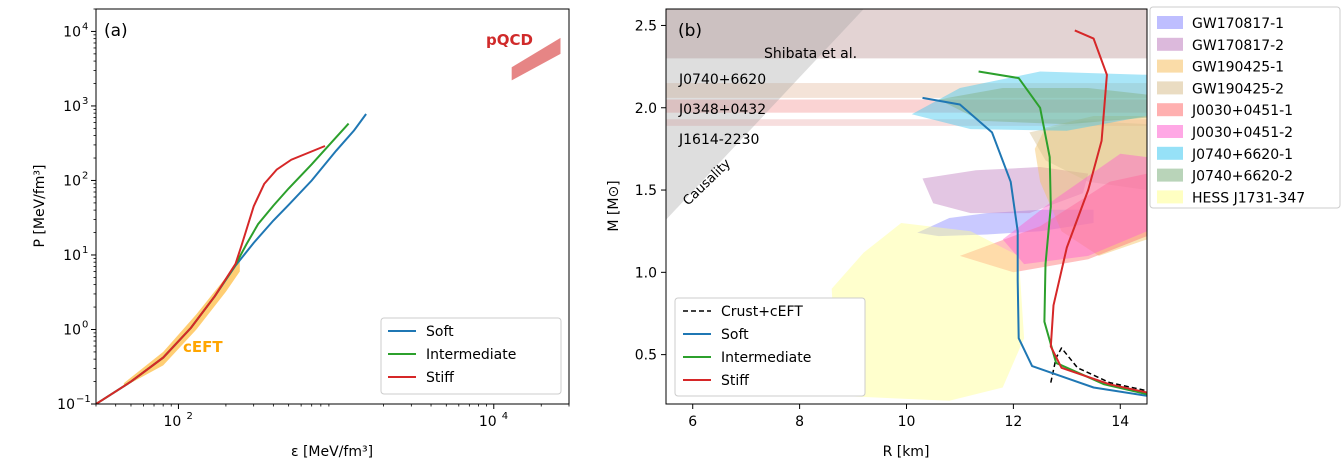 The width and height of the screenshot is (1344, 462). I want to click on legend-a: Soft Intermediate Stiff, so click(471, 356).